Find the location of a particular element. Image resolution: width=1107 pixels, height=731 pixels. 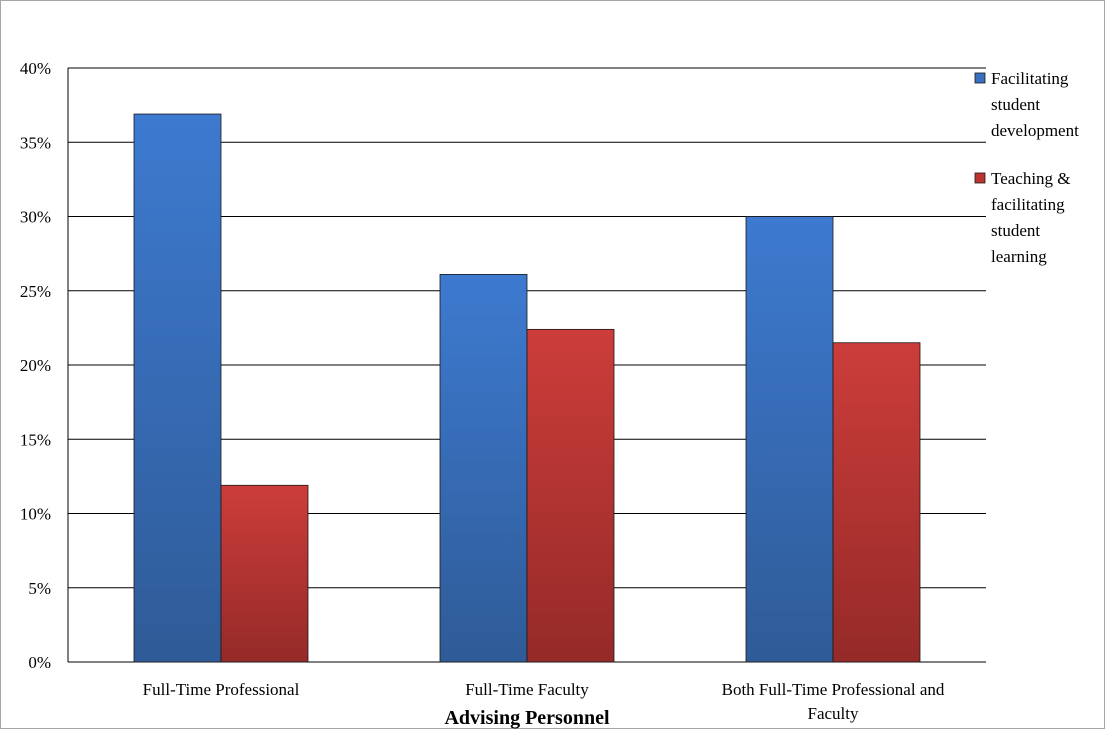

x-category-label: Full-Time Professional is located at coordinates (221, 689).